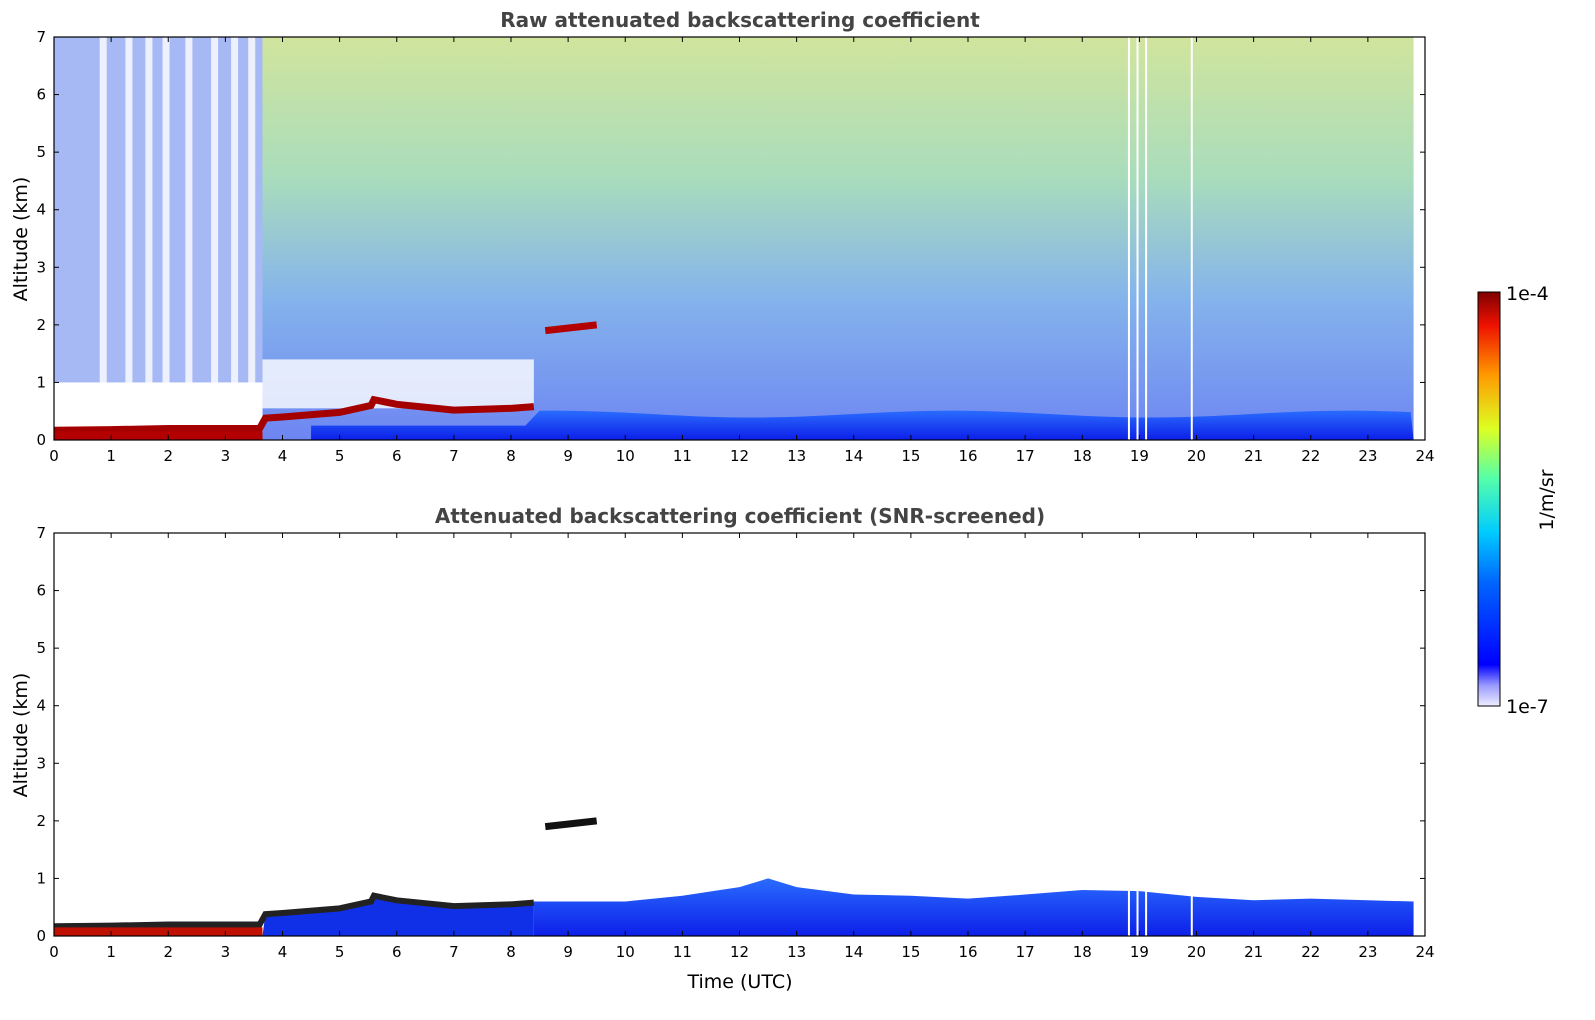  What do you see at coordinates (158, 210) in the screenshot?
I see `noise-field-early` at bounding box center [158, 210].